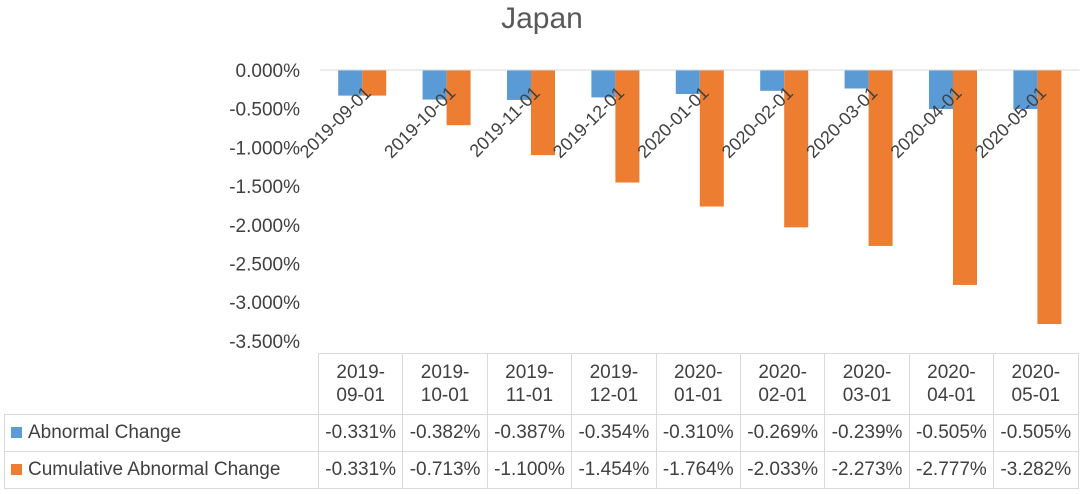  I want to click on y-tick-label: -3.500%, so click(264, 342).